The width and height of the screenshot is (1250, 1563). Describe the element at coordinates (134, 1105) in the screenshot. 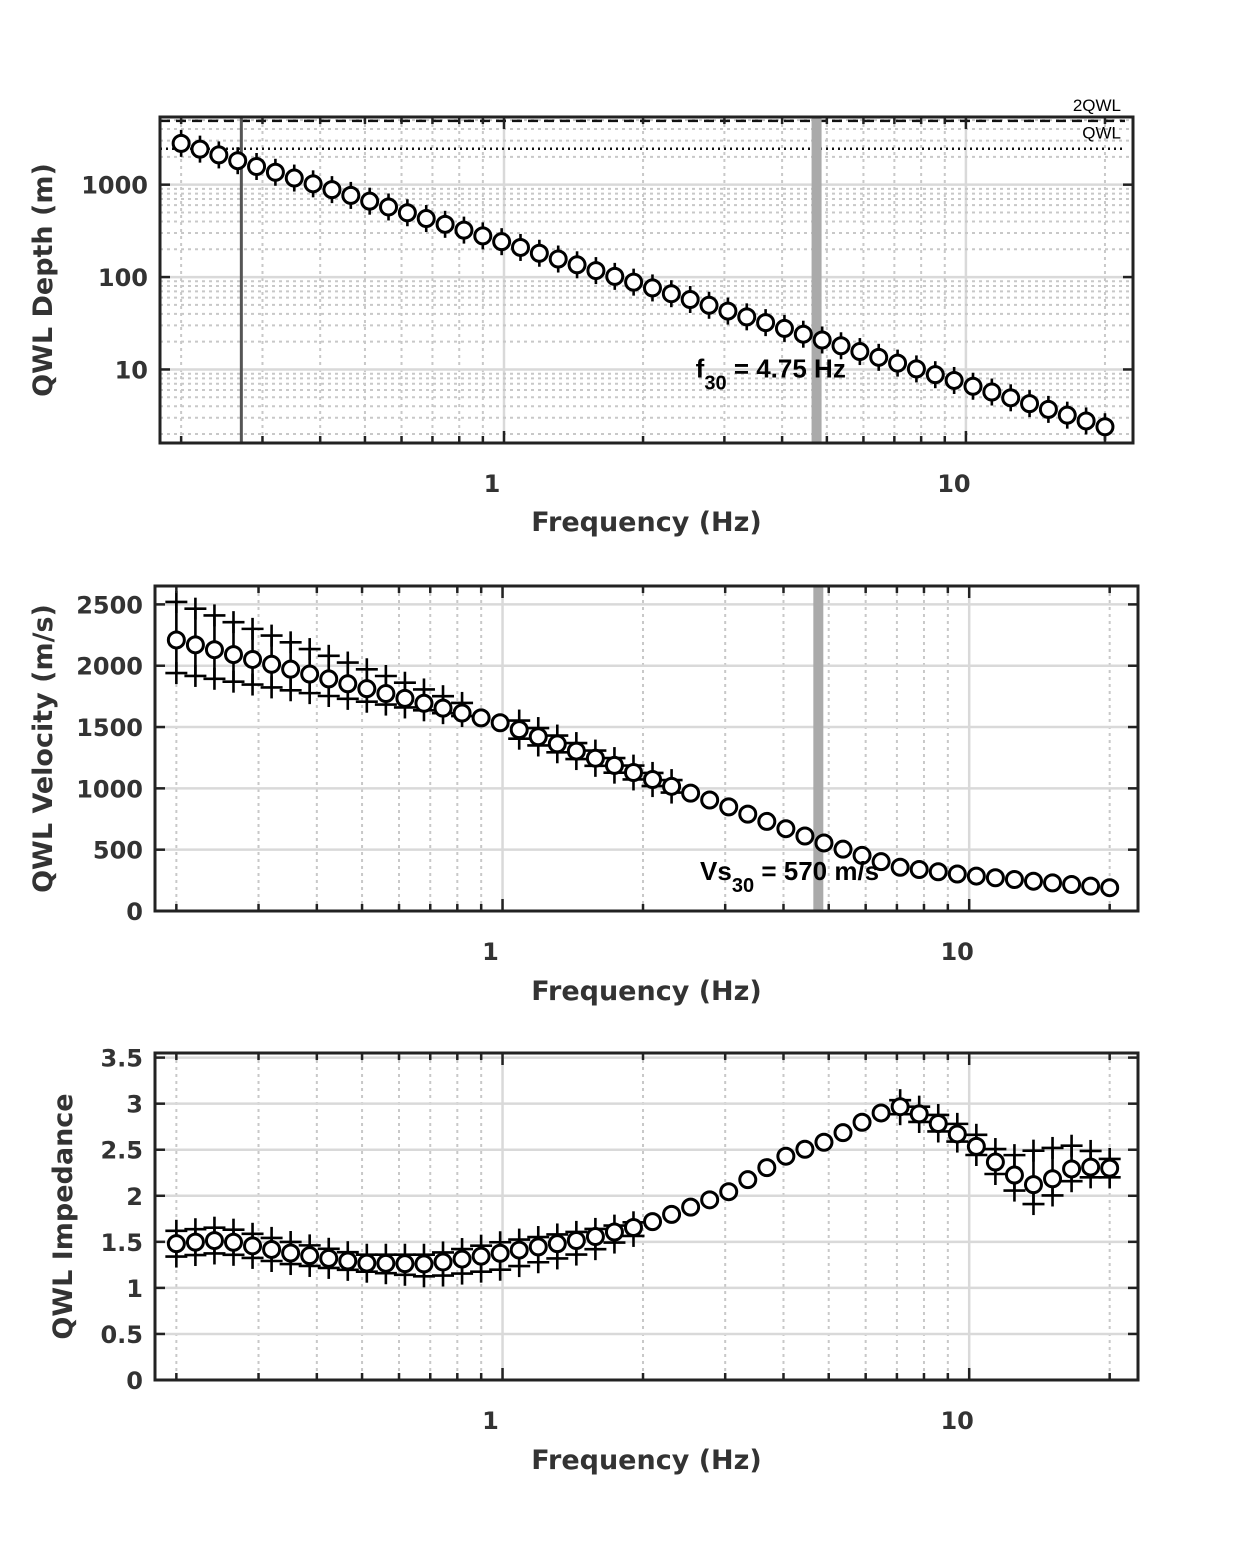

I see `y-tick-label: 3` at that location.